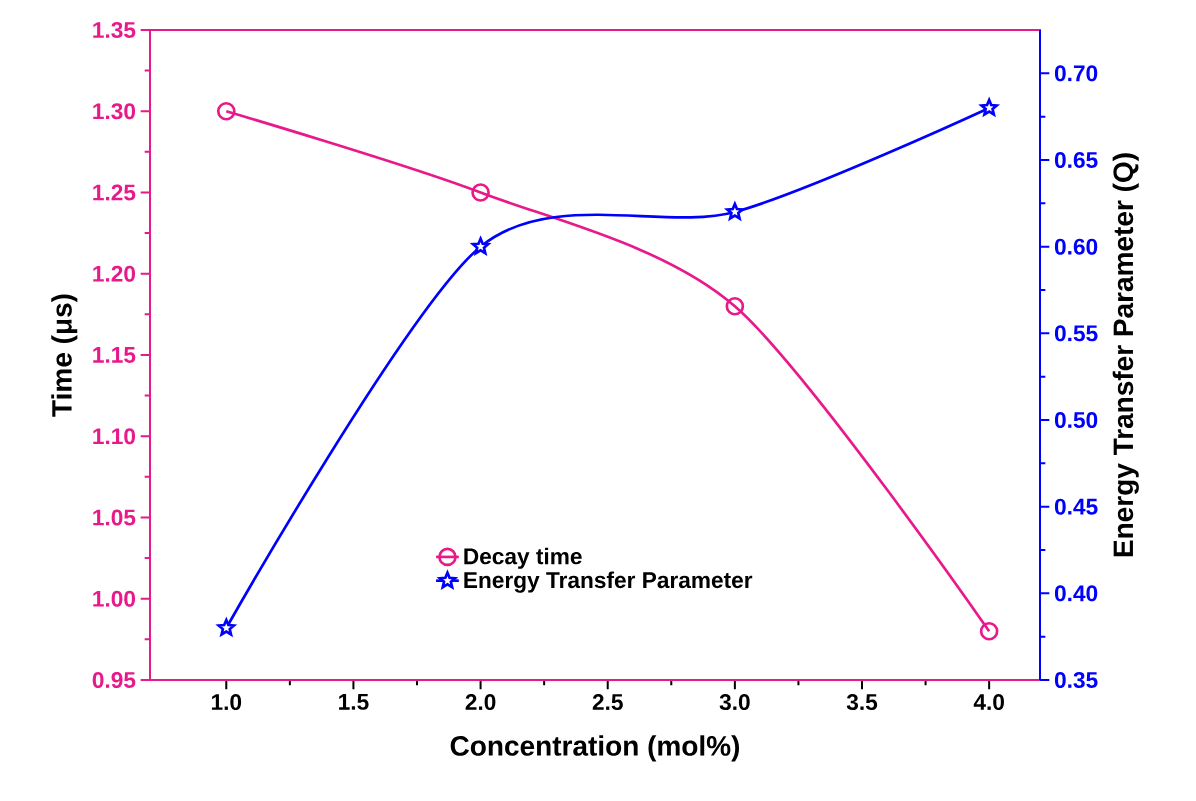 Image resolution: width=1196 pixels, height=801 pixels. Describe the element at coordinates (1076, 73) in the screenshot. I see `y2-tick-label: 0.70` at that location.